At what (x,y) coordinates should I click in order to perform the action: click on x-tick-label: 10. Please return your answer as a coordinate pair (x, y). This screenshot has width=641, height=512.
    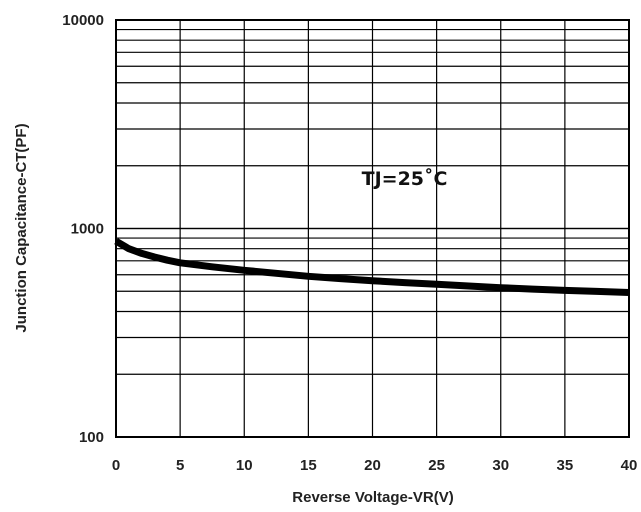
    Looking at the image, I should click on (244, 465).